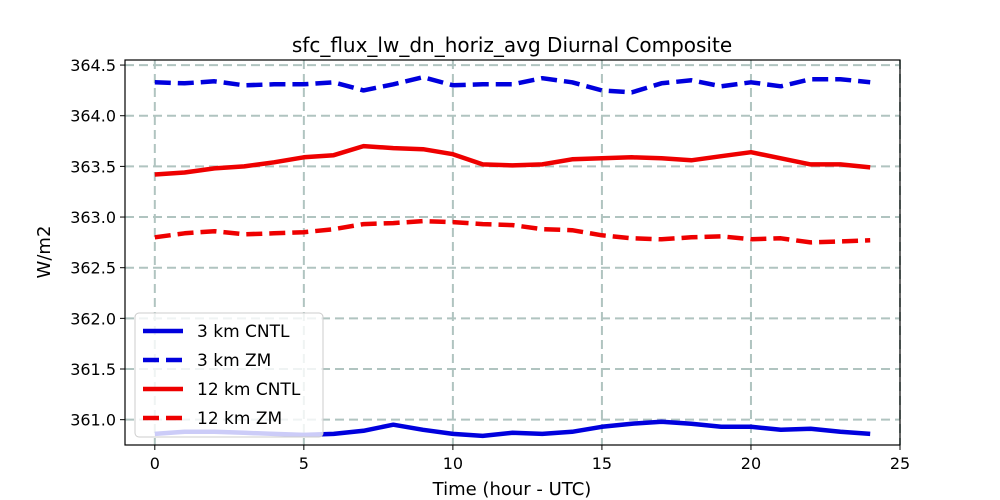  Describe the element at coordinates (234, 361) in the screenshot. I see `legend-label: 3 km ZM` at that location.